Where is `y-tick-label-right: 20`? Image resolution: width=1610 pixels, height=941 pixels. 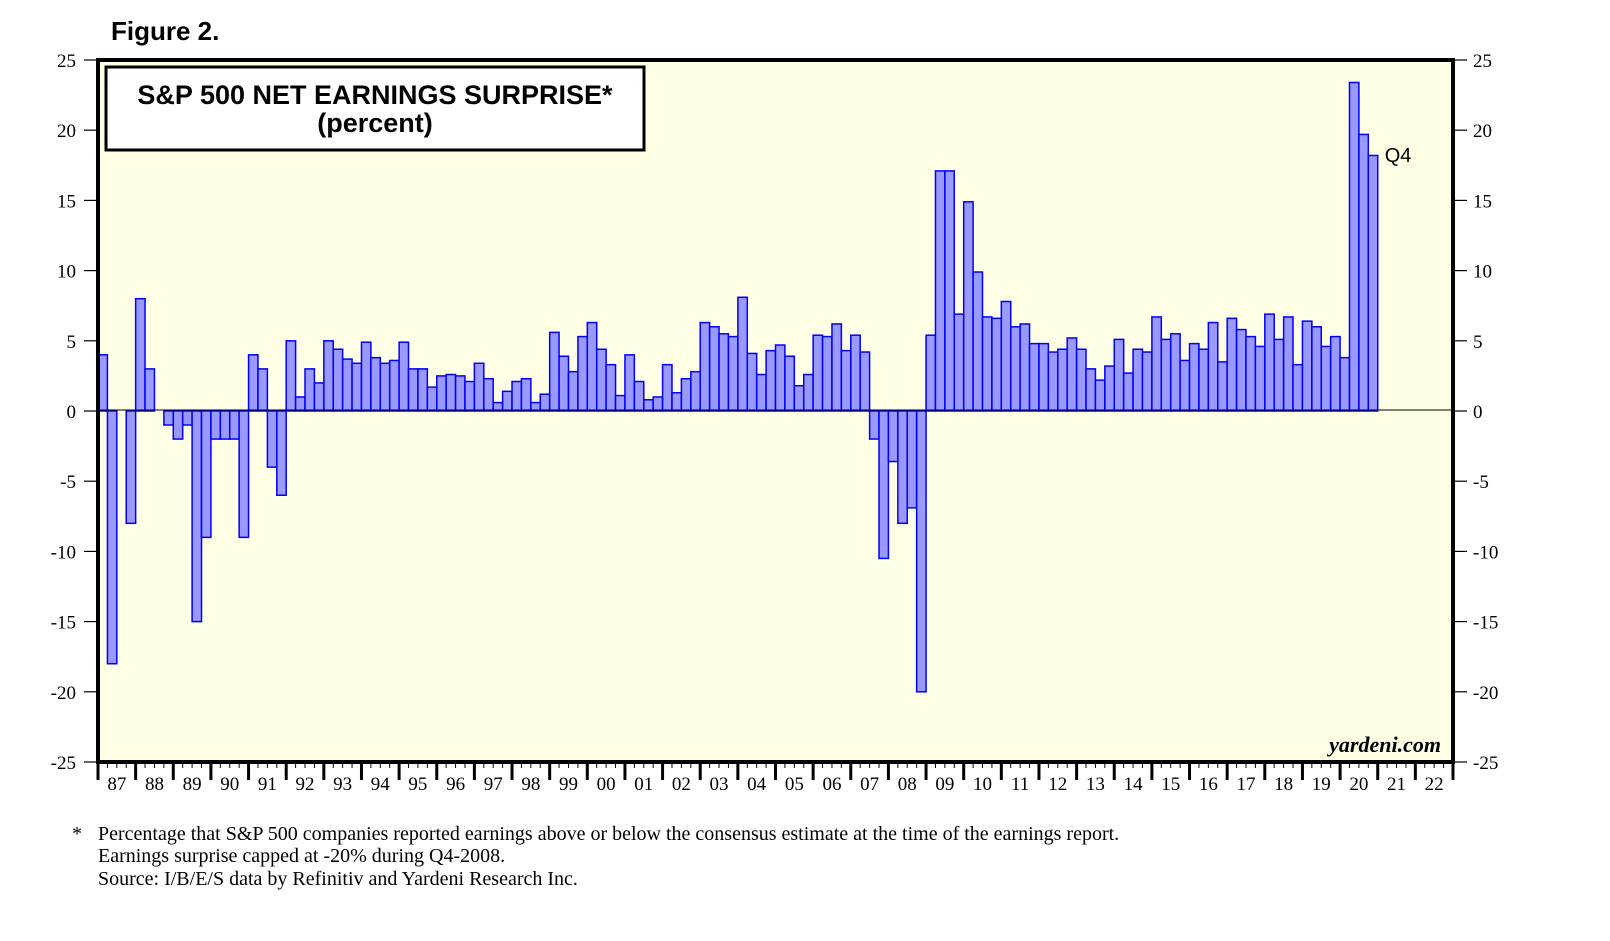 y-tick-label-right: 20 is located at coordinates (1482, 131).